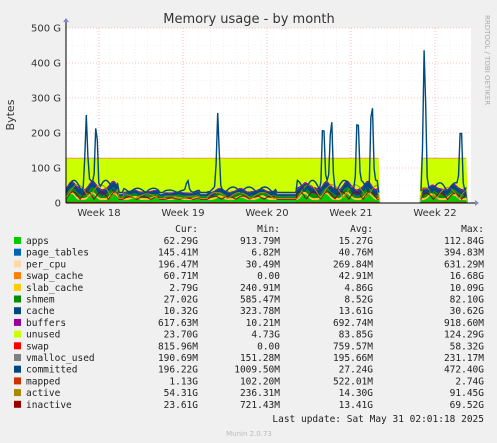 Image resolution: width=497 pixels, height=443 pixels. What do you see at coordinates (249, 434) in the screenshot?
I see `munin-version: Munin 2.0.73` at bounding box center [249, 434].